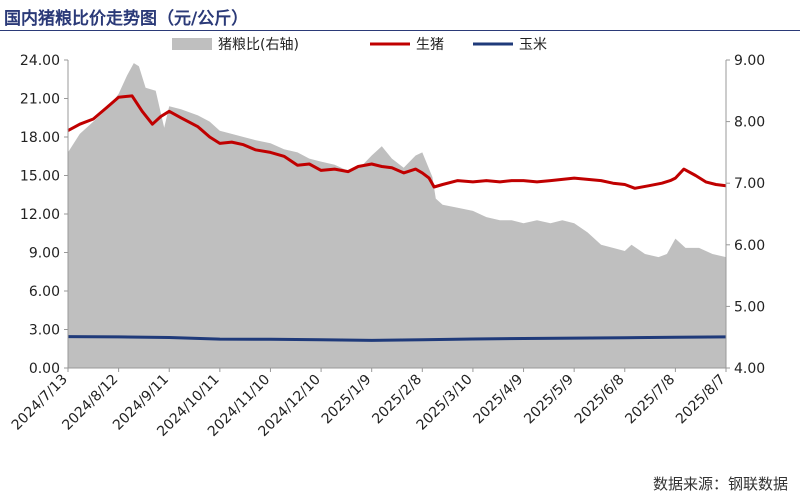 The width and height of the screenshot is (800, 500). I want to click on right-axis-tick-label: 6.00, so click(749, 246).